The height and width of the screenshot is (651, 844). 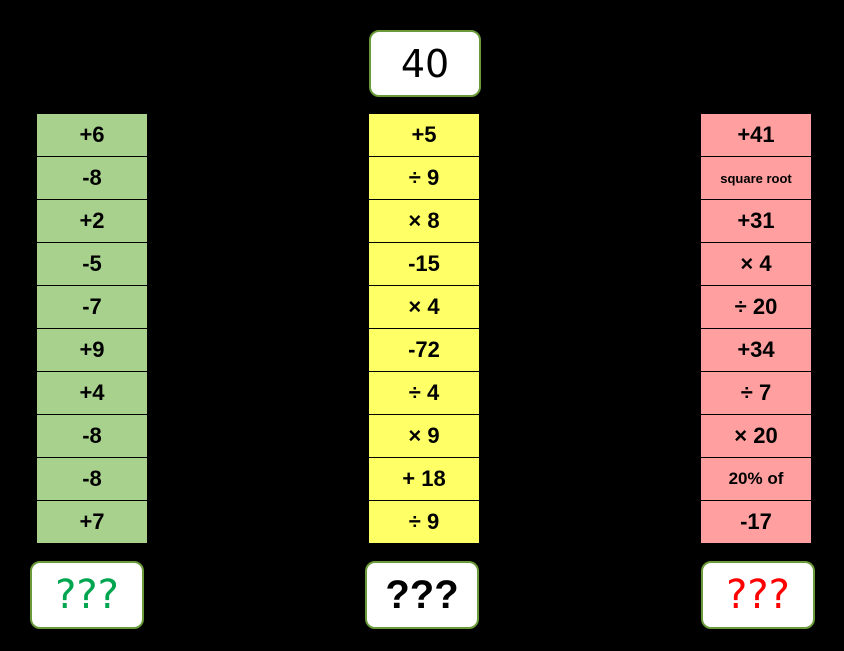 I want to click on red-answer-box: ???, so click(x=758, y=595).